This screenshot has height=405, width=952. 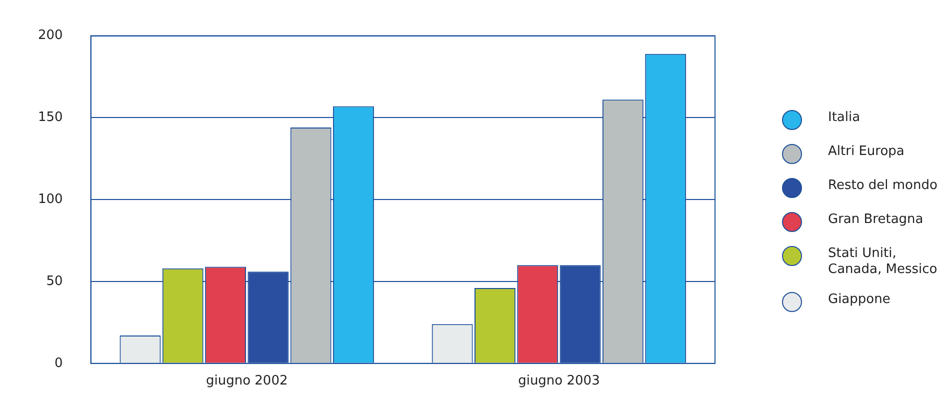 I want to click on y-tick-label: 0, so click(x=58, y=363).